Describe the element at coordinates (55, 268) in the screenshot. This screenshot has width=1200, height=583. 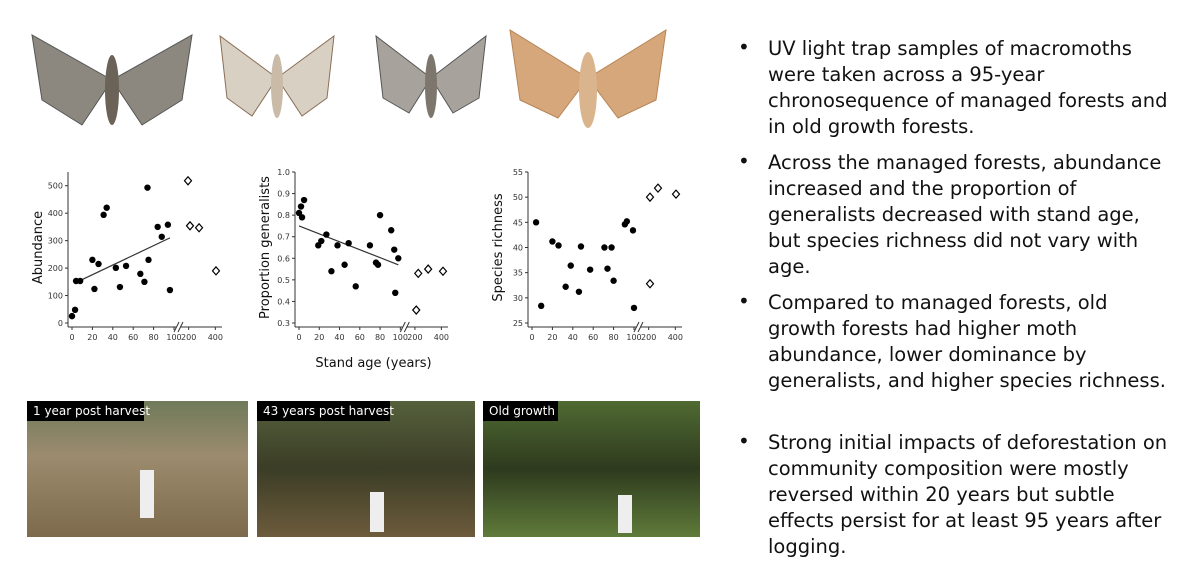
I see `y-tick-label: 200` at that location.